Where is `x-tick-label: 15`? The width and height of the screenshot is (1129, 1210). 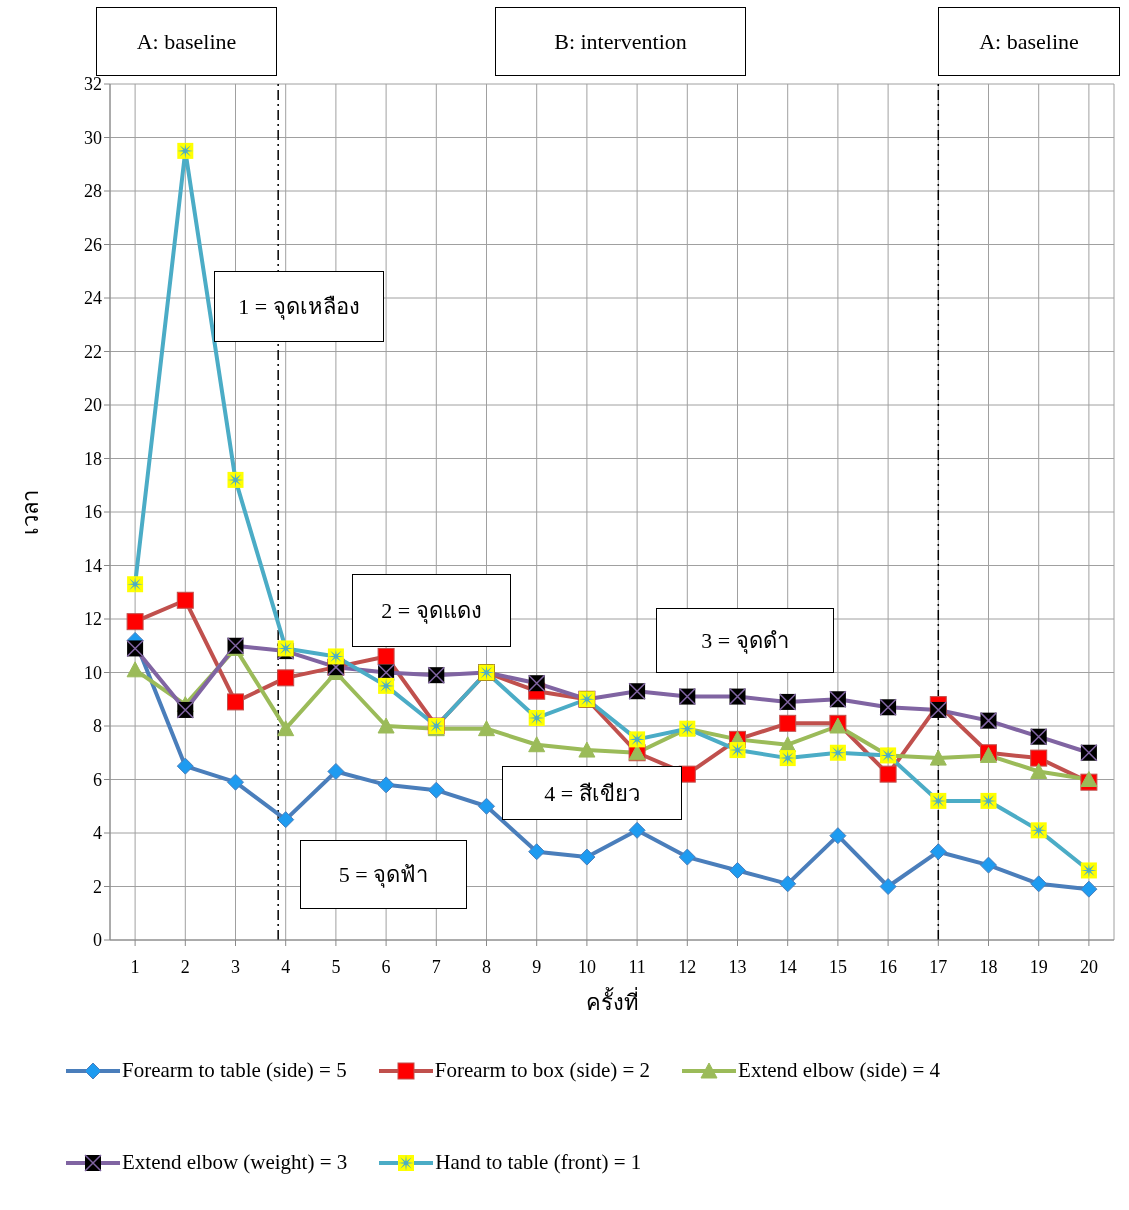
x-tick-label: 15 is located at coordinates (837, 966).